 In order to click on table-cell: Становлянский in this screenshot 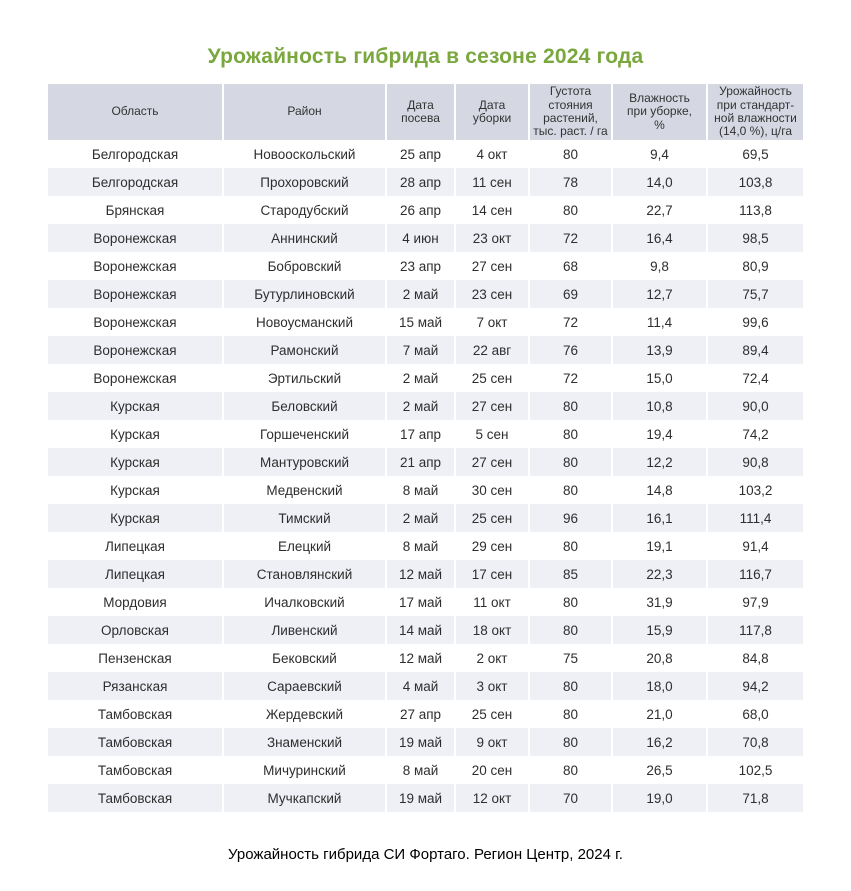, I will do `click(305, 574)`.